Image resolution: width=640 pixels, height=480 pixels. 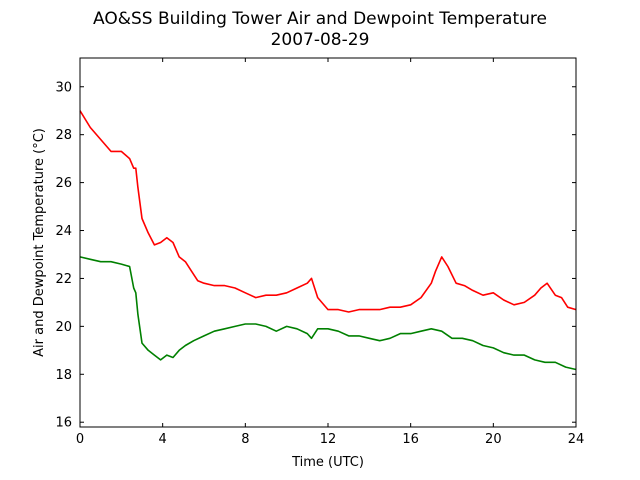 I want to click on x-tick-label: 8, so click(x=245, y=439).